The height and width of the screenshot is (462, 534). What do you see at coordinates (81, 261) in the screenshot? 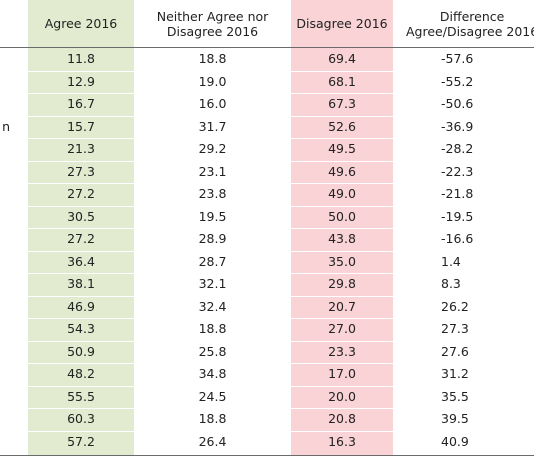
I see `cell-agree: 36.4` at bounding box center [81, 261].